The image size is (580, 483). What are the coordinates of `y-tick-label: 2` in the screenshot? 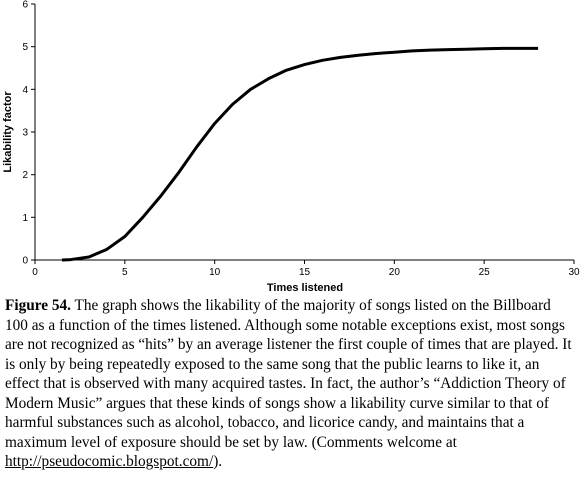 It's located at (25, 175).